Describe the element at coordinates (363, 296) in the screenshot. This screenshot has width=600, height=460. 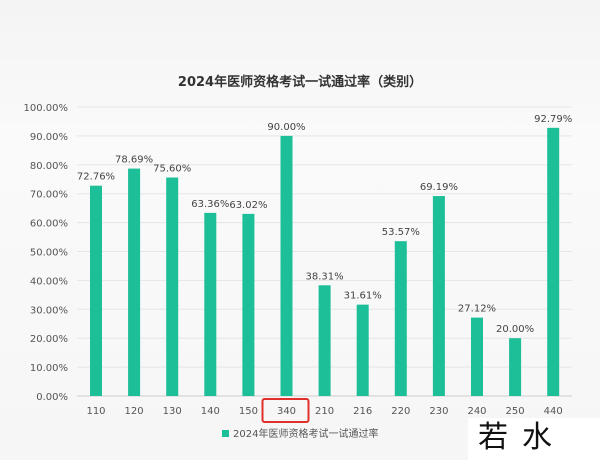
I see `data-label: 31.61%` at that location.